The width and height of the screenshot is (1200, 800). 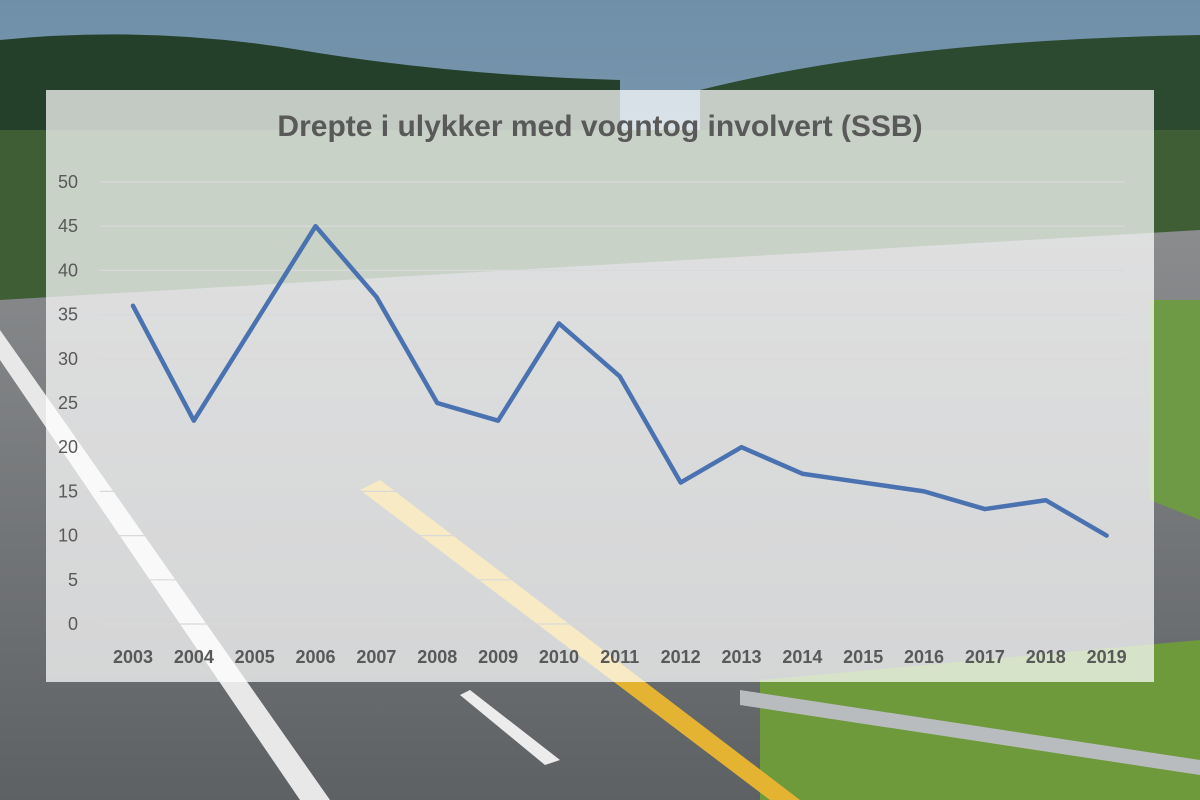 I want to click on y-tick-label: 10, so click(x=68, y=536).